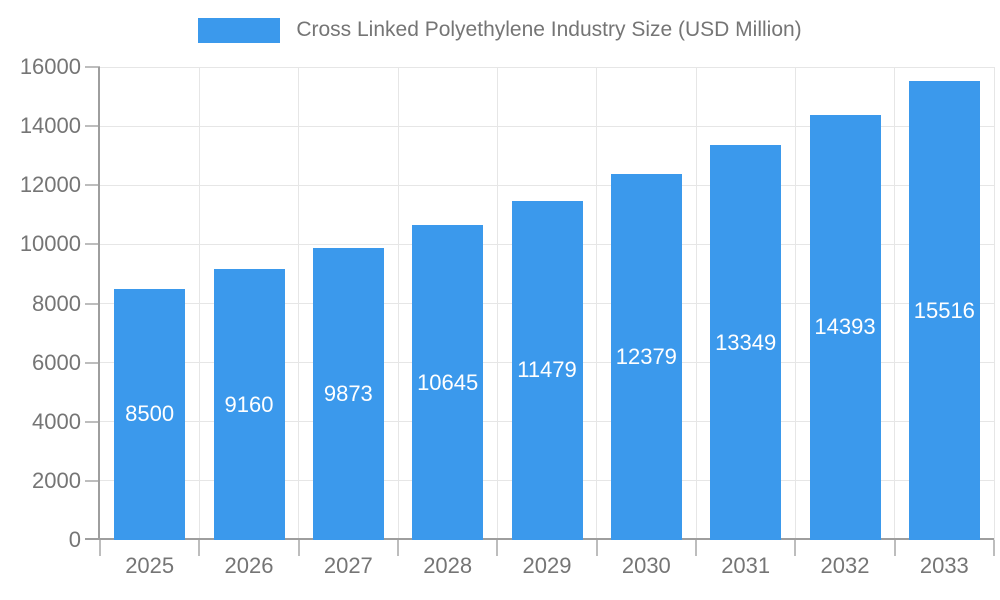 This screenshot has width=1000, height=600. I want to click on bar-value-label: 11479, so click(547, 370).